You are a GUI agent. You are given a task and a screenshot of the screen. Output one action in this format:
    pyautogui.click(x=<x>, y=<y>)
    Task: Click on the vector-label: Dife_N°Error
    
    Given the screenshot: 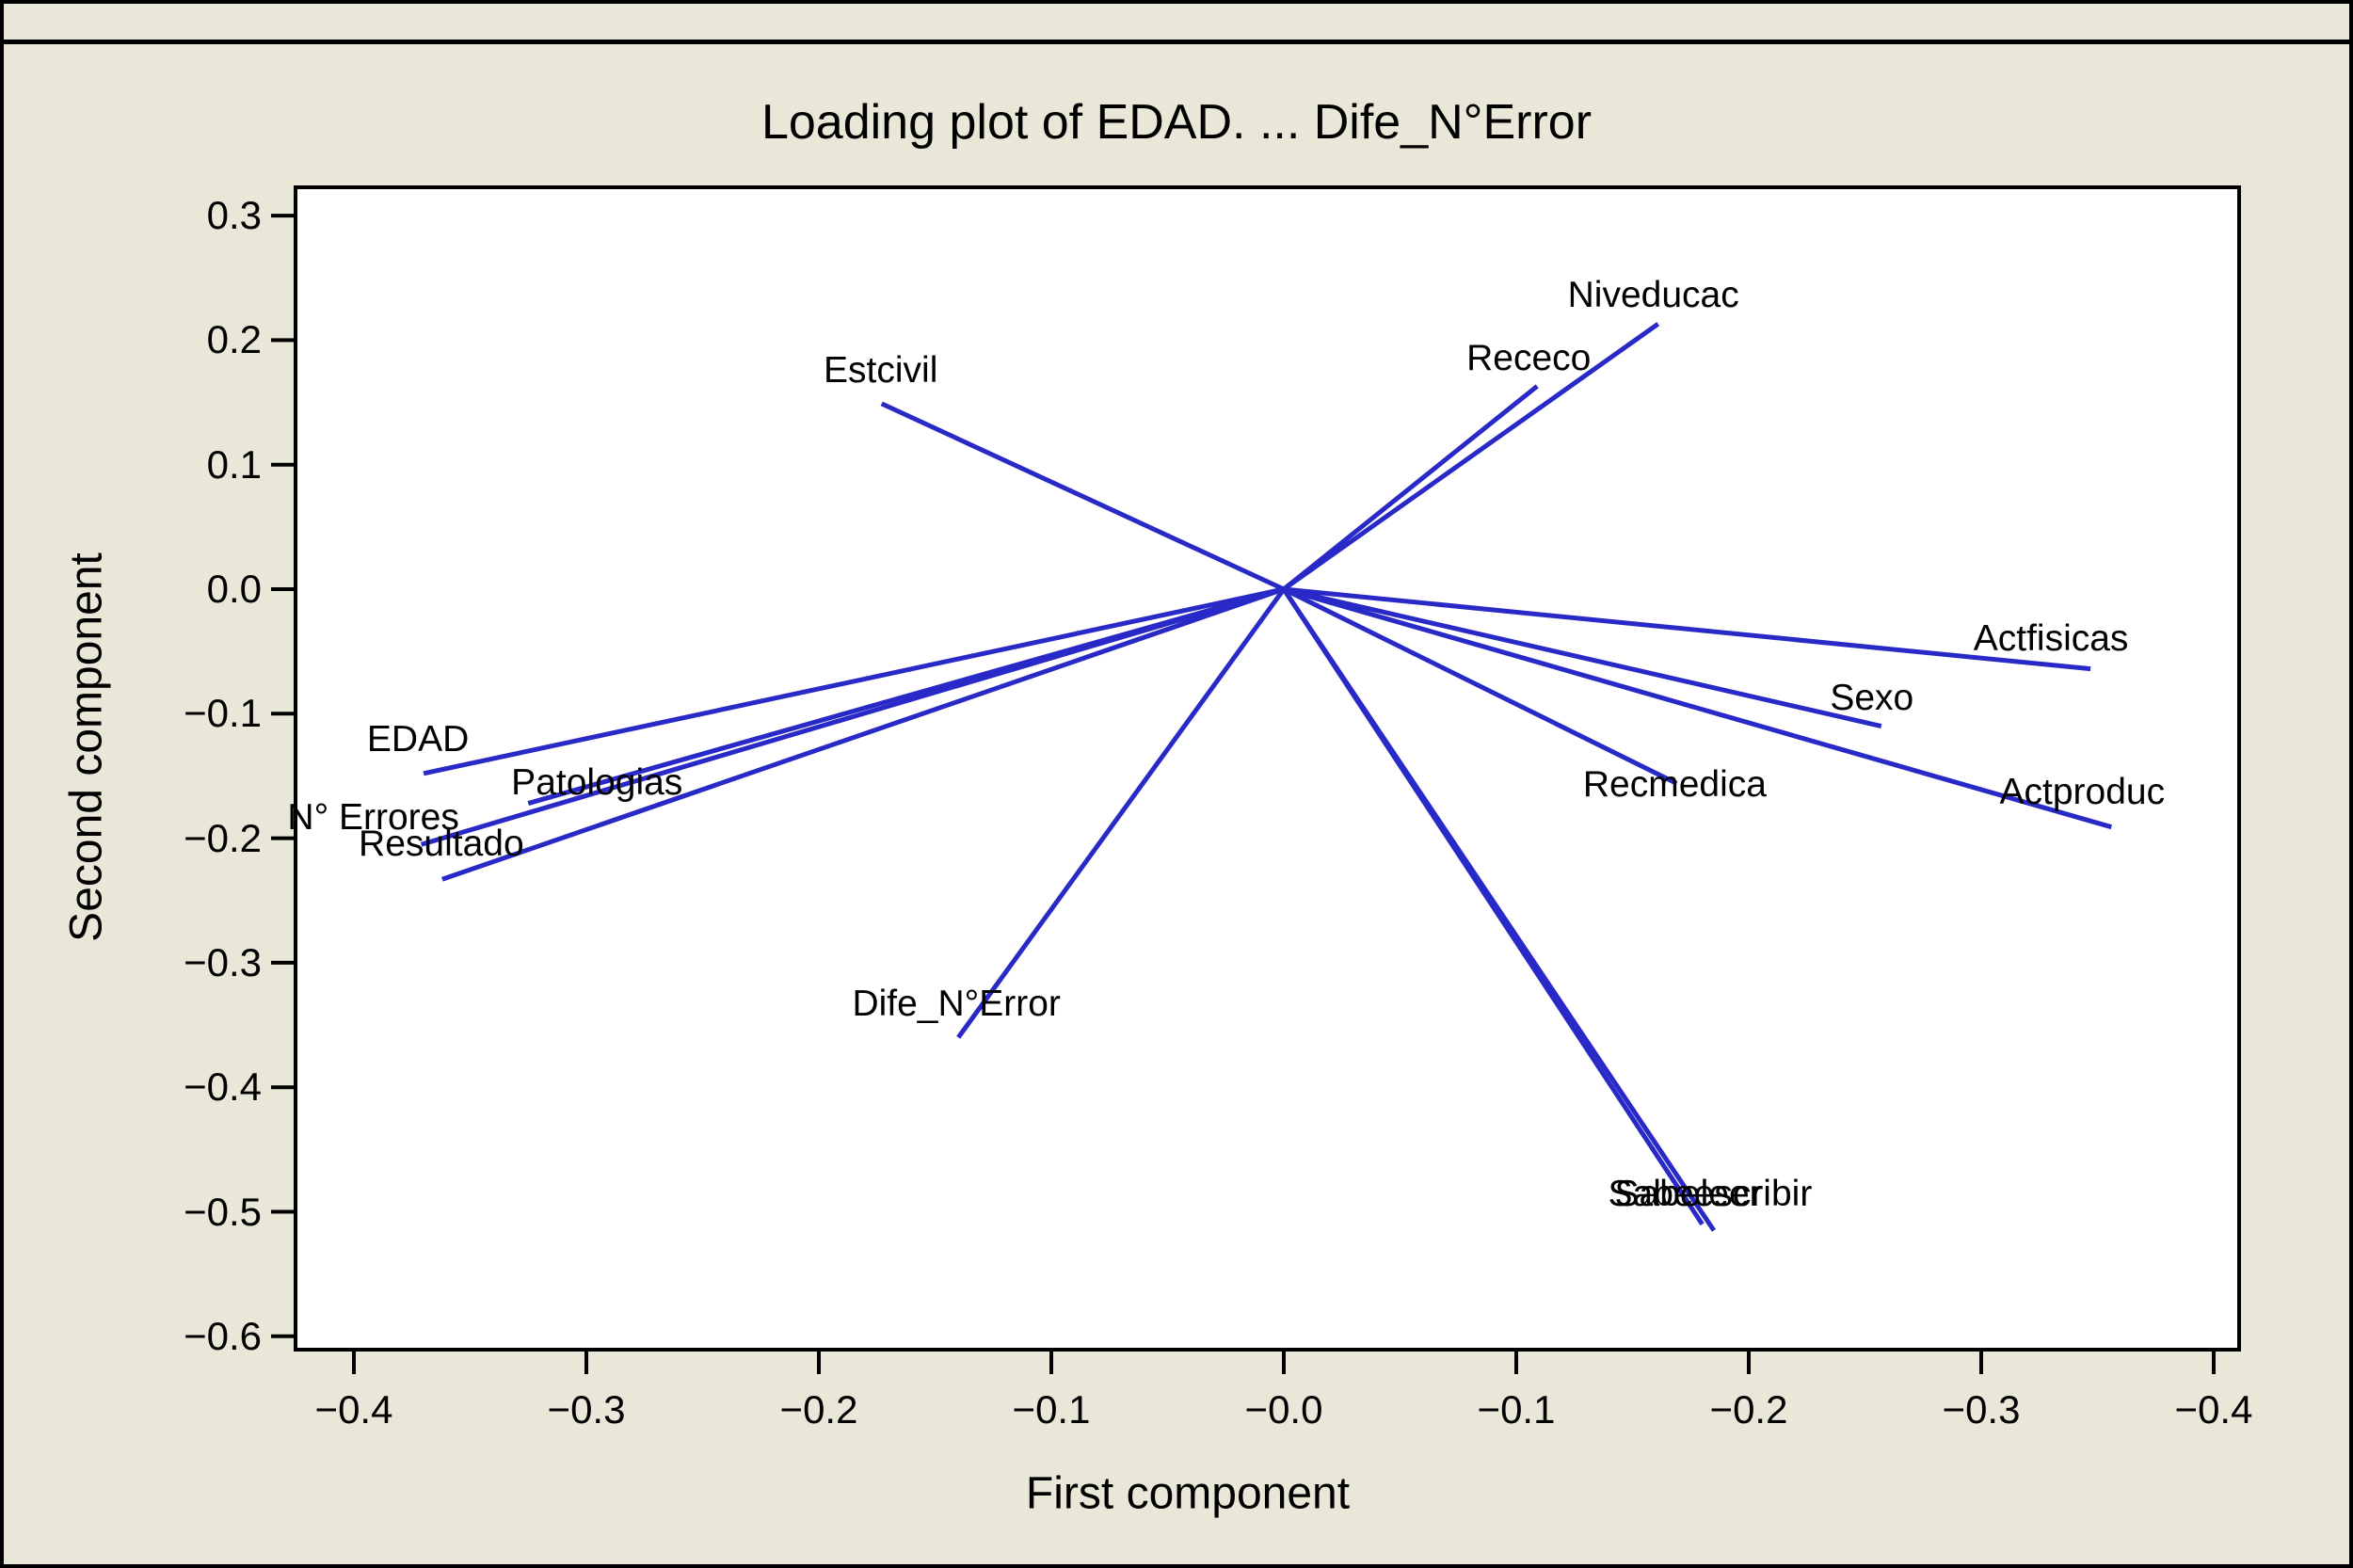 What is the action you would take?
    pyautogui.click(x=957, y=1004)
    